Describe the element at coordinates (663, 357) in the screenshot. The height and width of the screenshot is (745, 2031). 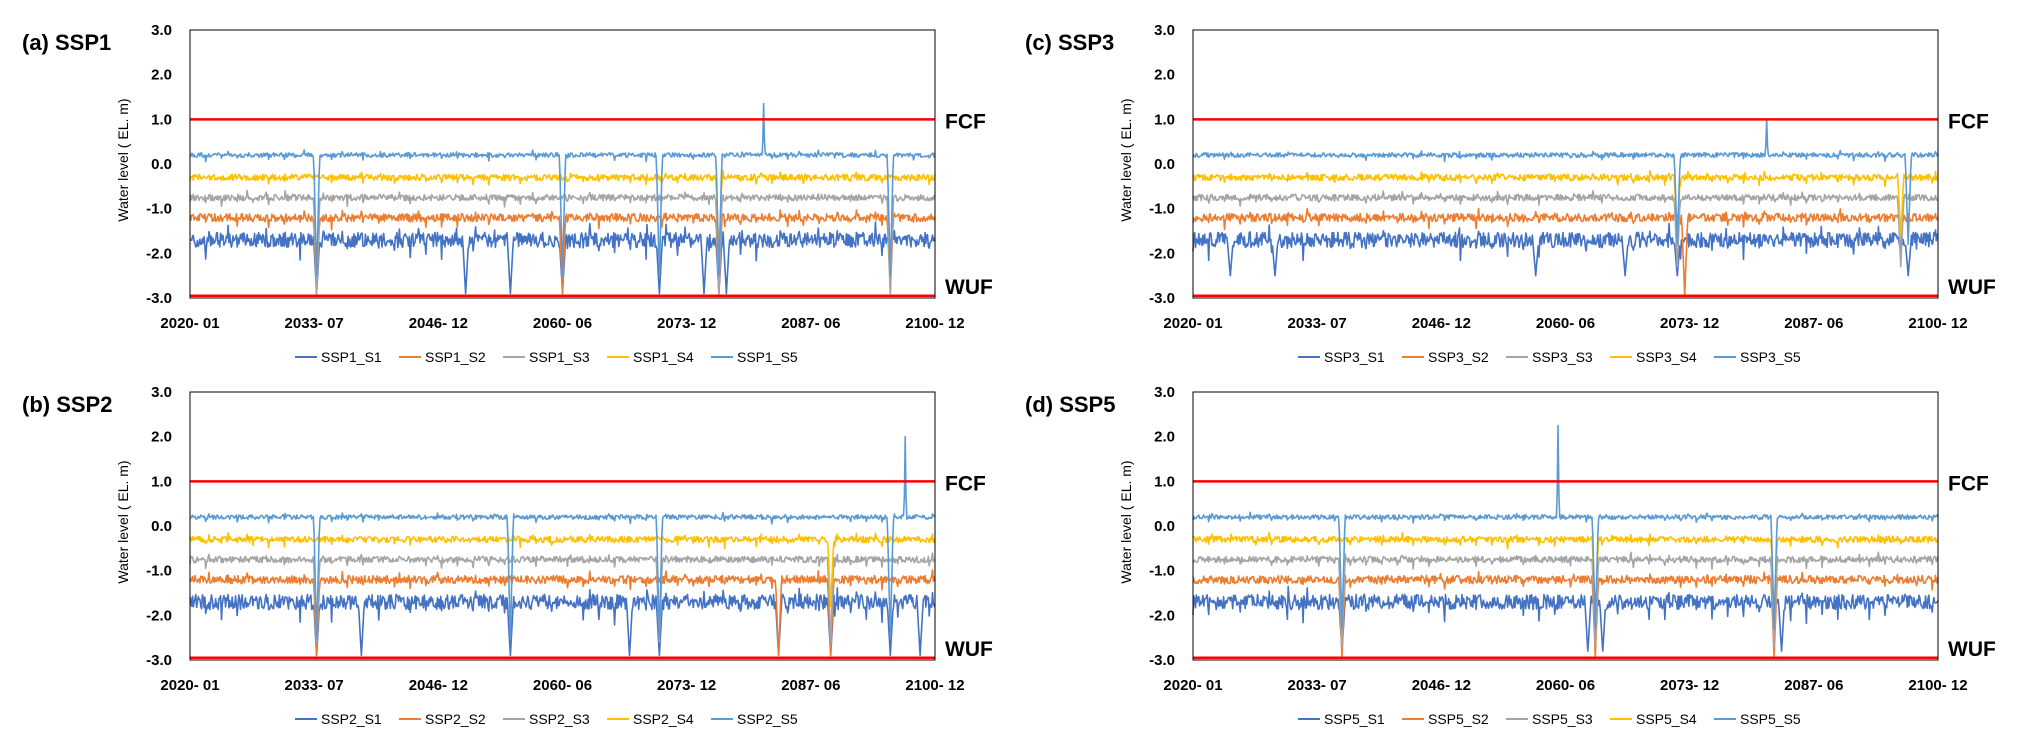
I see `legend-label: SSP1_S4` at that location.